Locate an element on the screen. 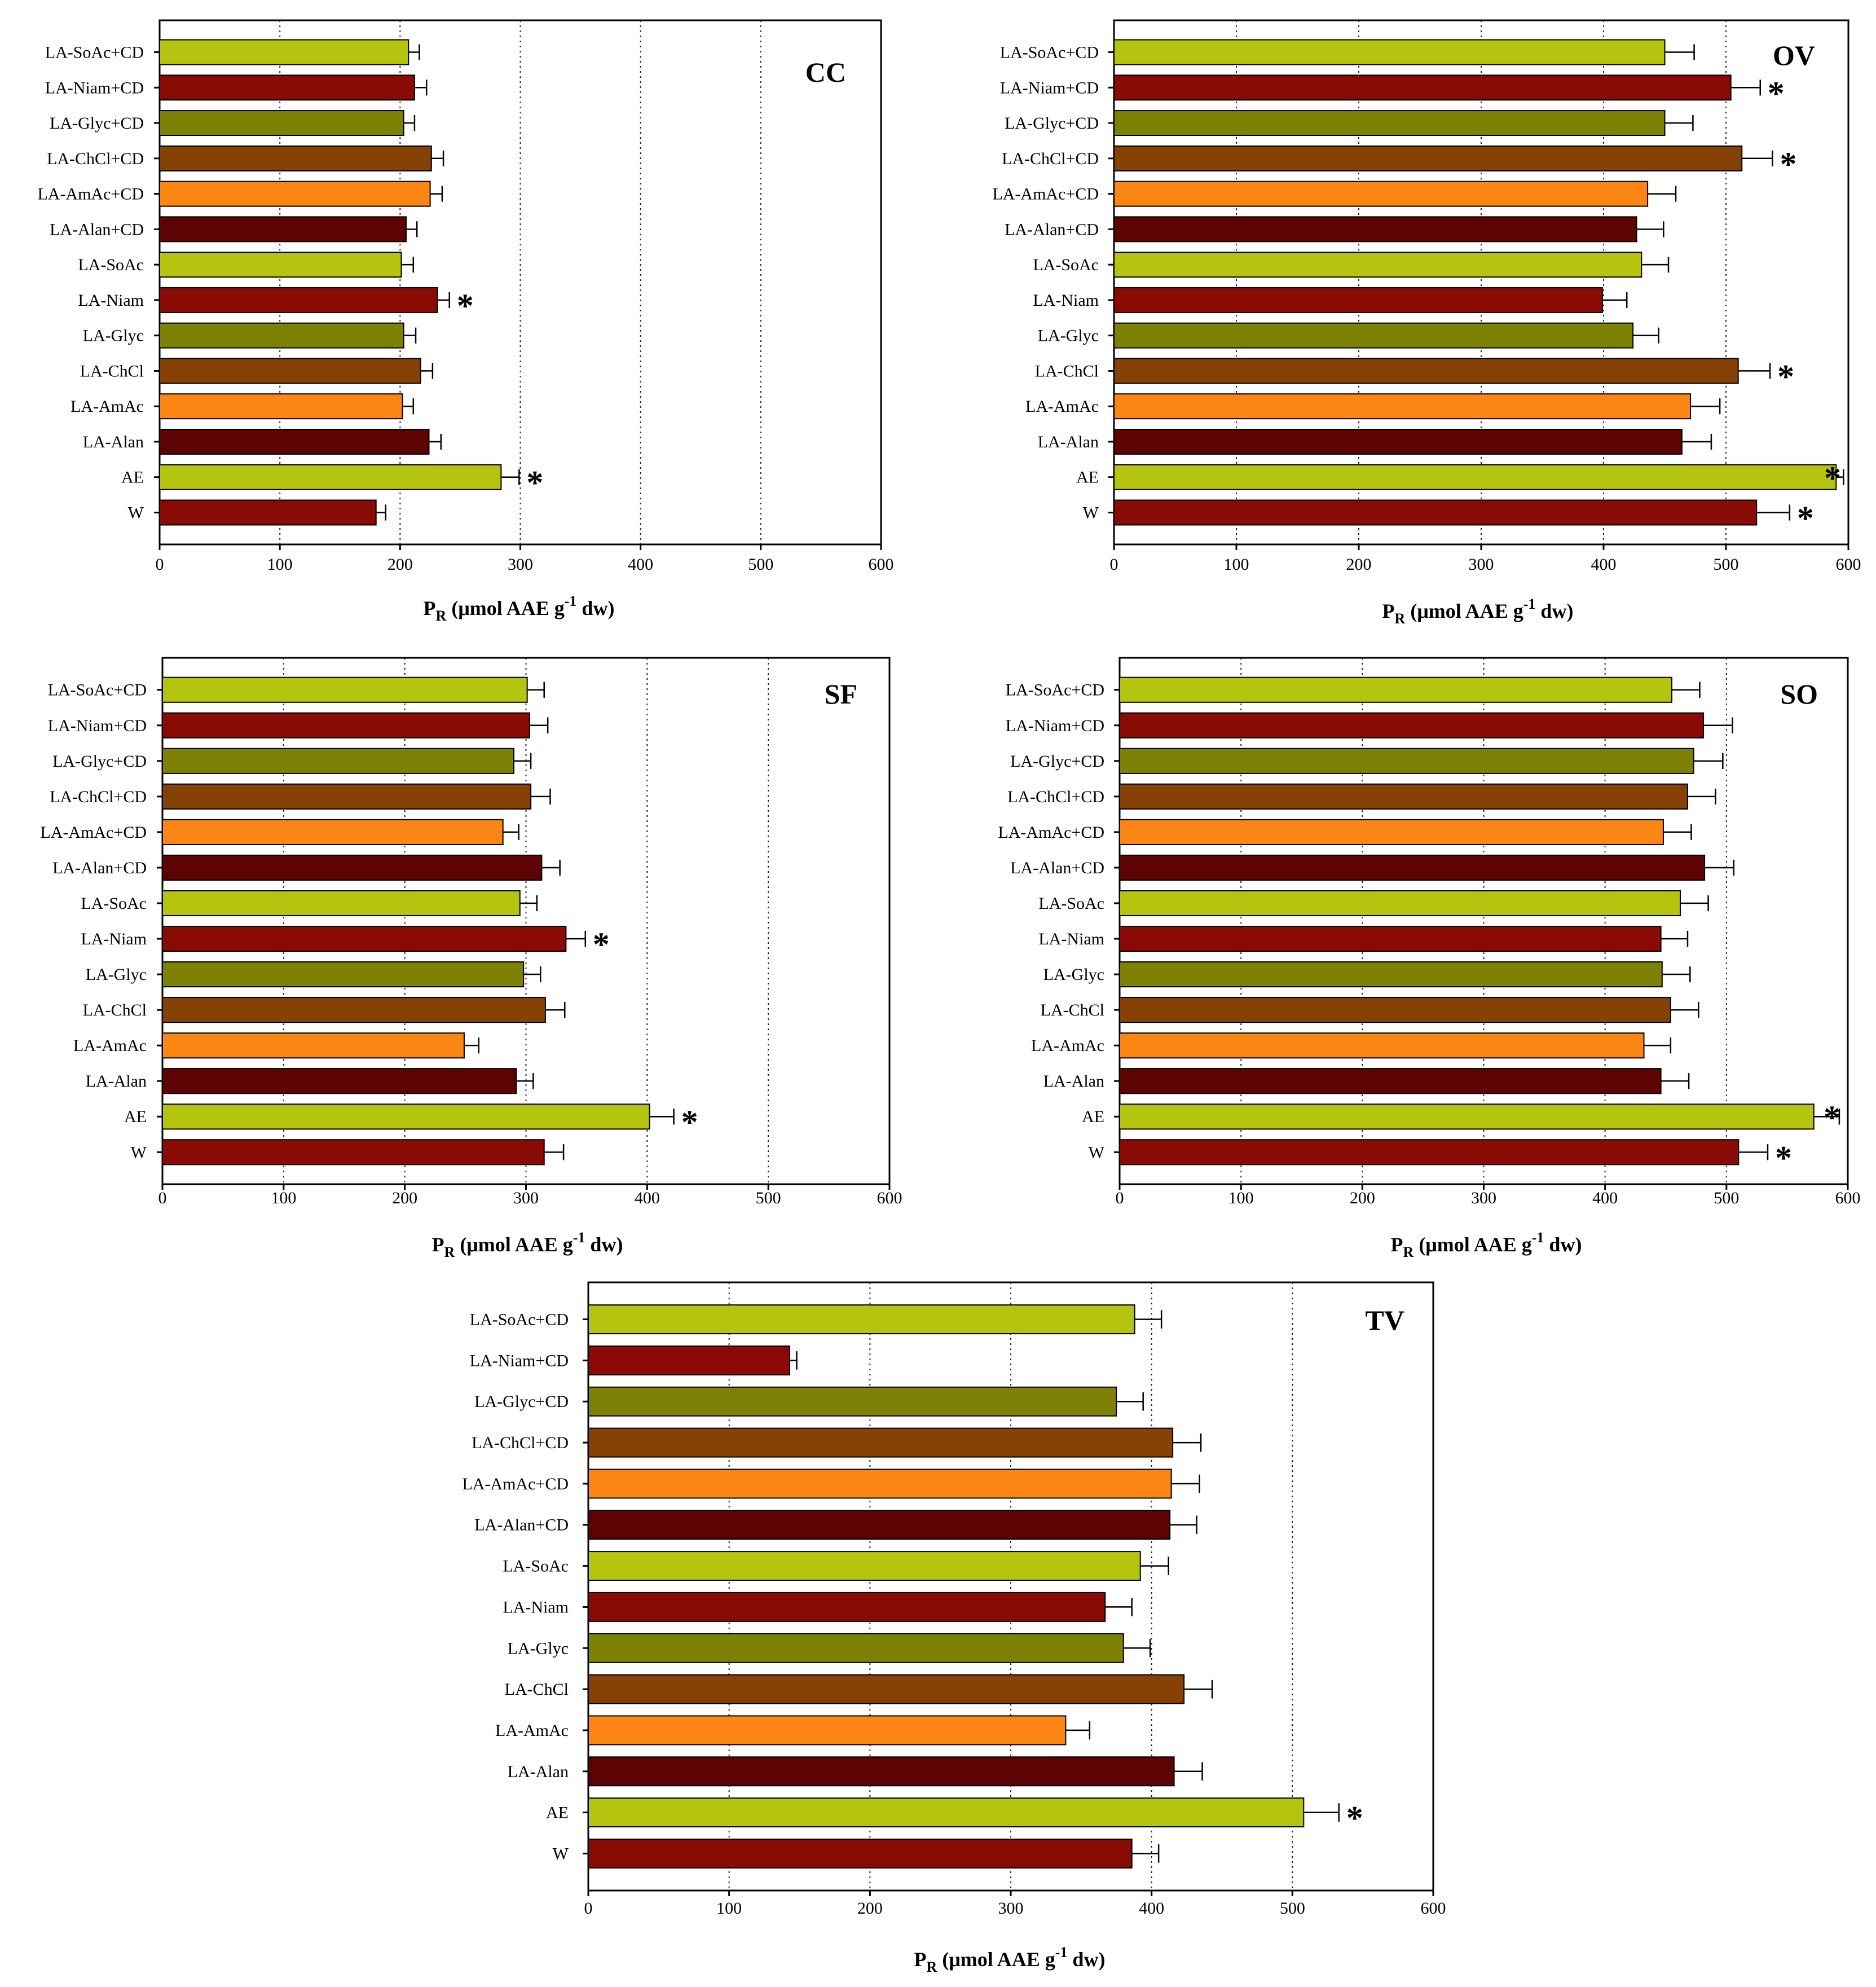 This screenshot has height=1987, width=1876. x-tick-label: 0 is located at coordinates (1114, 564).